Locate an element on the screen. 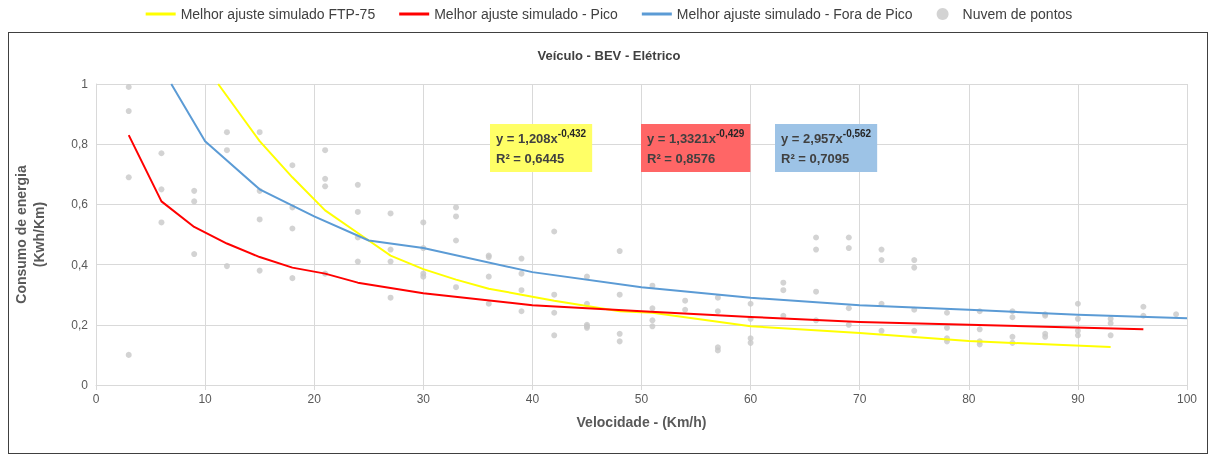 The image size is (1218, 456). chart-title: Veículo - BEV - Elétrico is located at coordinates (609, 55).